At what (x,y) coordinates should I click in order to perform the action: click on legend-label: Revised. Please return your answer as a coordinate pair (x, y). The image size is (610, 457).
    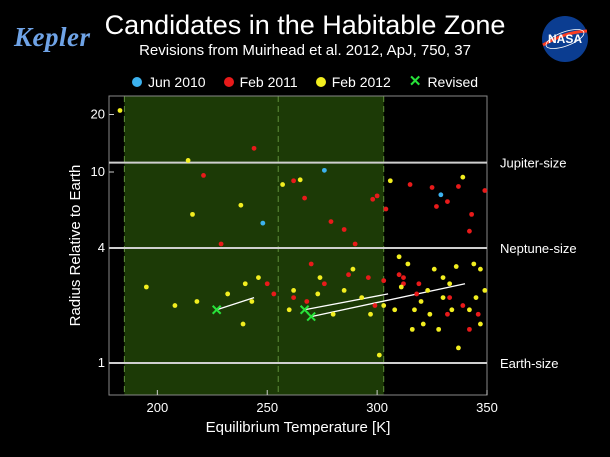
    Looking at the image, I should click on (453, 82).